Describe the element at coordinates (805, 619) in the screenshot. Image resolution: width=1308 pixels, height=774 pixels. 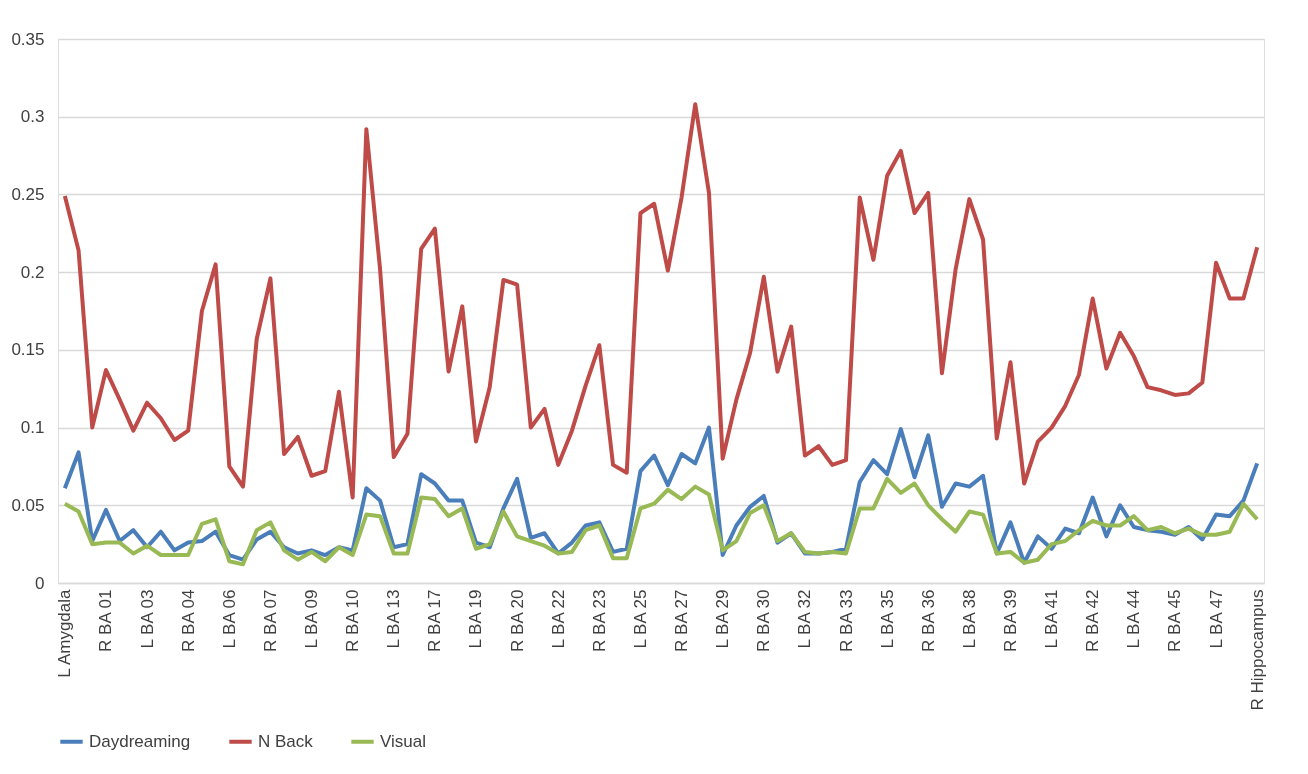
I see `x-tick-label: L BA 32` at that location.